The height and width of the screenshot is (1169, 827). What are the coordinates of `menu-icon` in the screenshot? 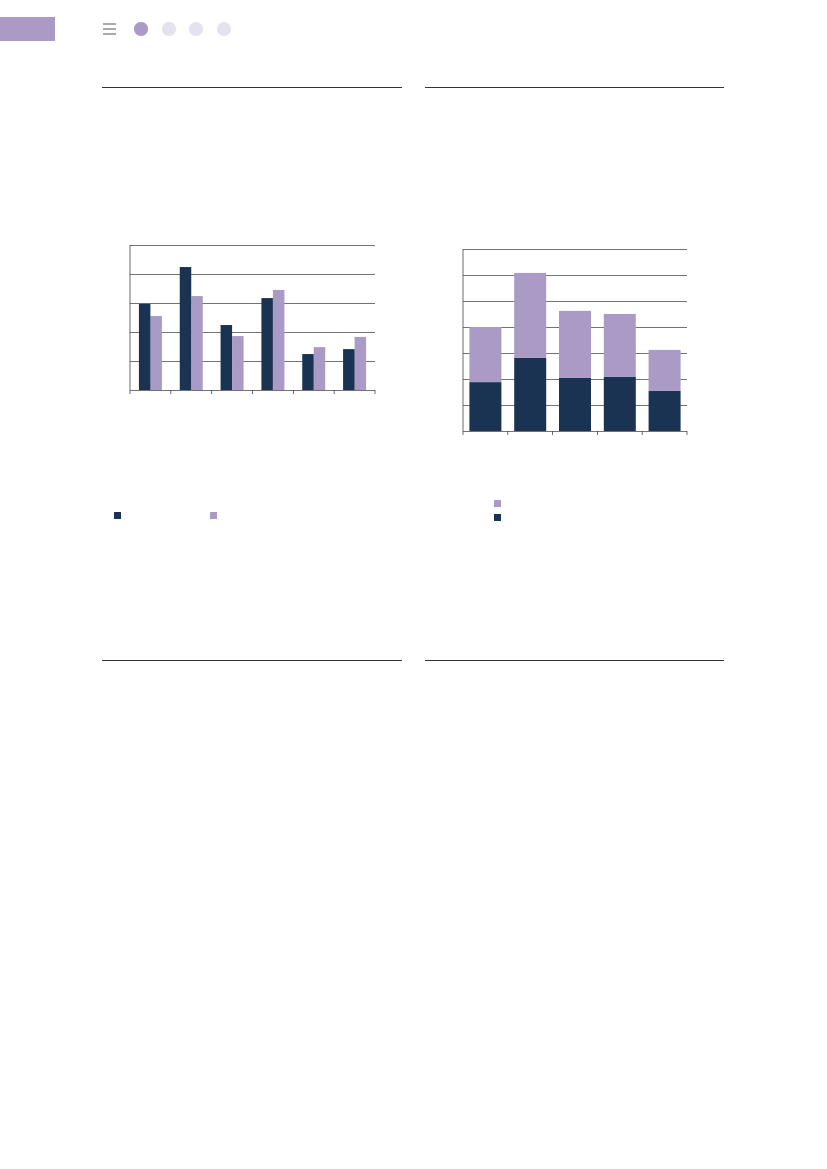 It's located at (109, 29).